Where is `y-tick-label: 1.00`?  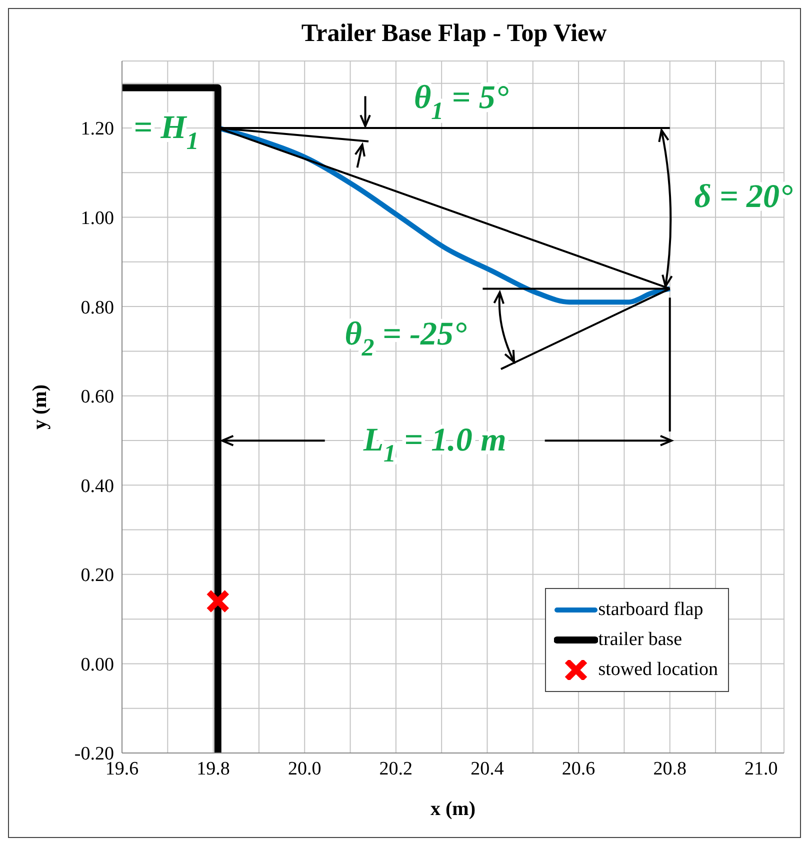
y-tick-label: 1.00 is located at coordinates (97, 219).